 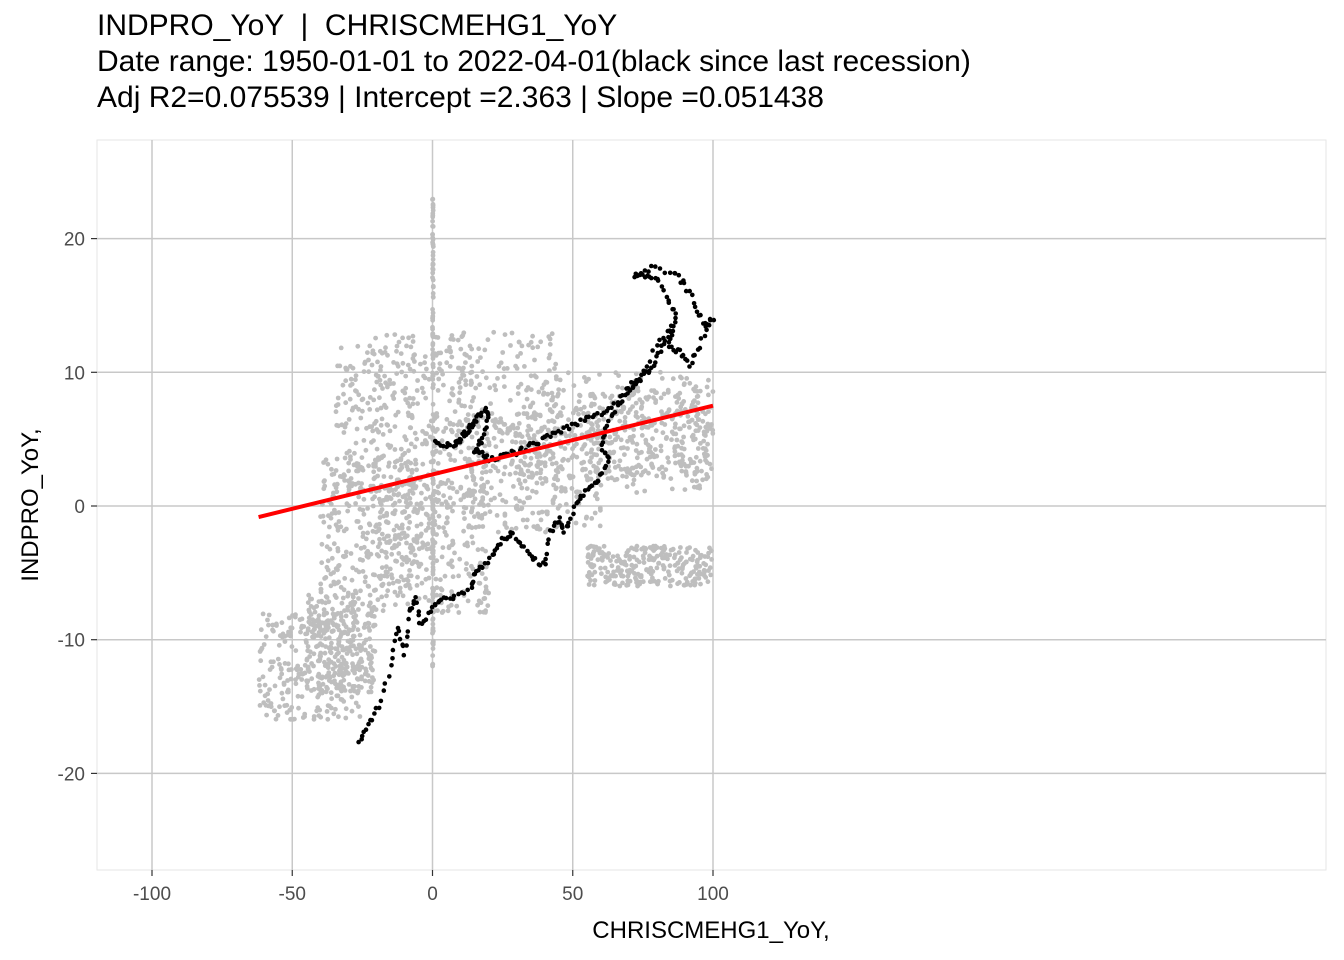 What do you see at coordinates (519, 466) in the screenshot?
I see `historical-point-2076` at bounding box center [519, 466].